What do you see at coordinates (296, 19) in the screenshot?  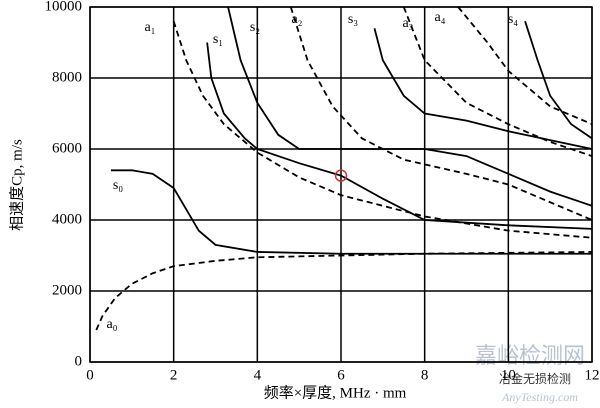 I see `curve-label: a₂` at bounding box center [296, 19].